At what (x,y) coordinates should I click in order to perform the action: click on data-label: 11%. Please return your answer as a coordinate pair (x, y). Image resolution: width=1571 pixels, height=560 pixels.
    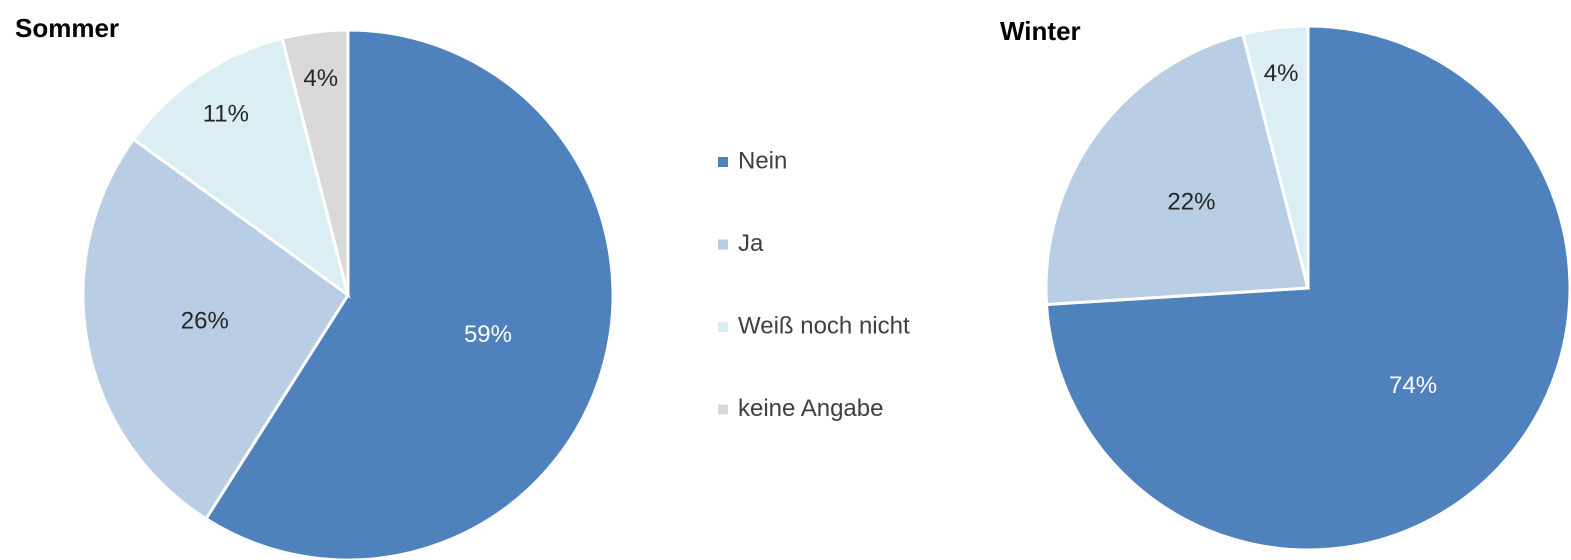
    Looking at the image, I should click on (226, 114).